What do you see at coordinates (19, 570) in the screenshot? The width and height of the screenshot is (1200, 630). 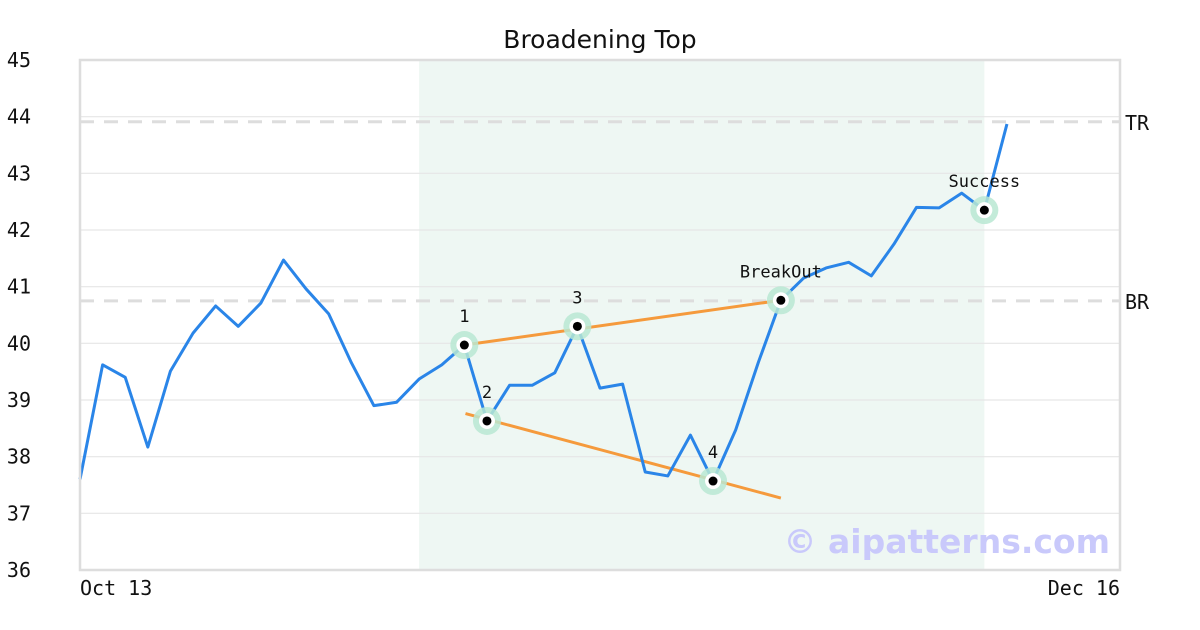 I see `y-tick-label: 36` at bounding box center [19, 570].